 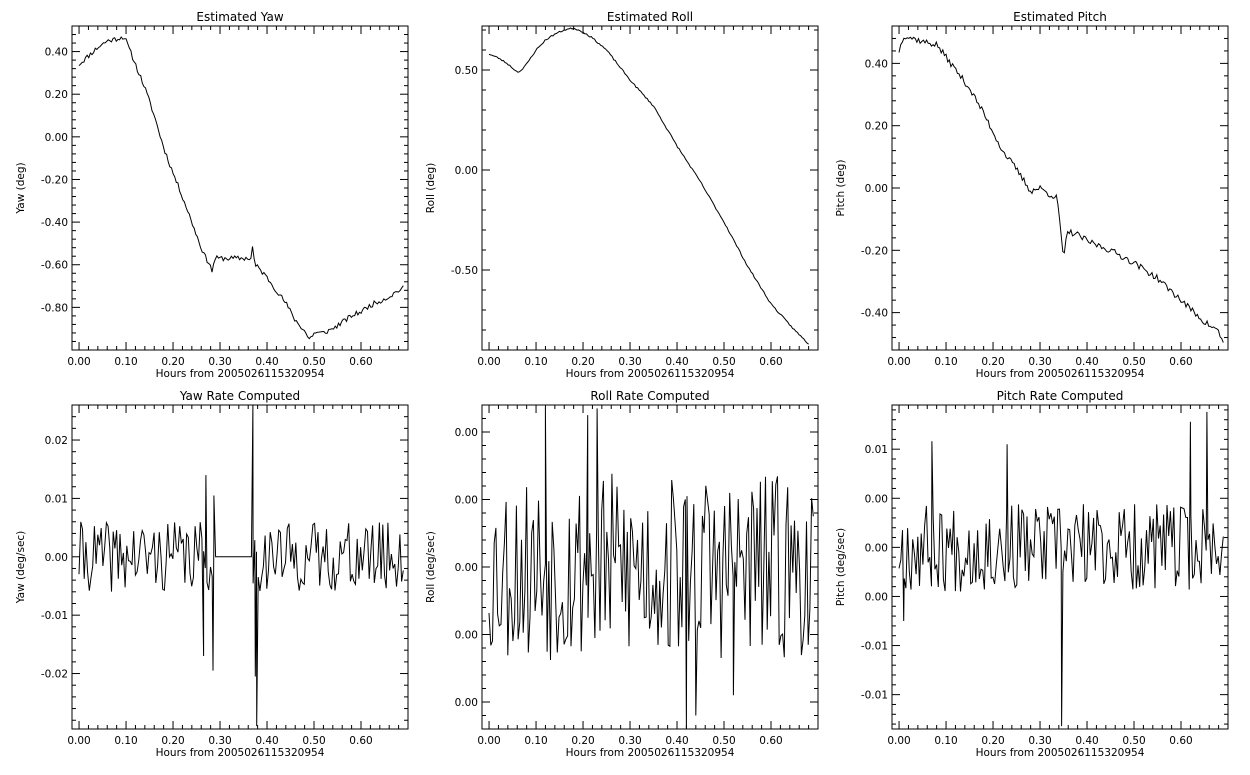 I want to click on chart0-ytick-label: -0.20, so click(x=54, y=180).